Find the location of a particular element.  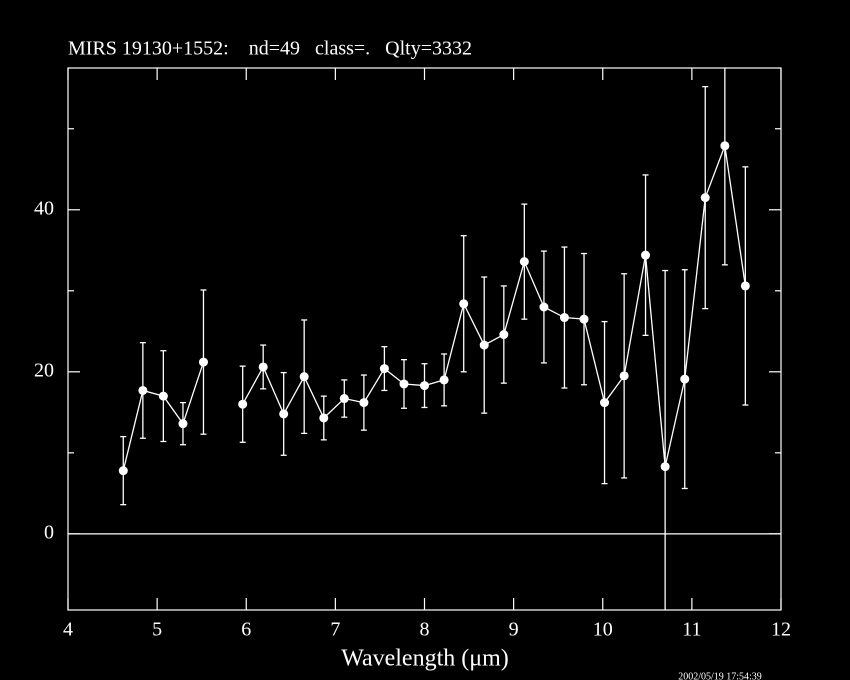

chart-title: MIRS 19130+1552: nd=49 class=. Qlty=3332 is located at coordinates (270, 49).